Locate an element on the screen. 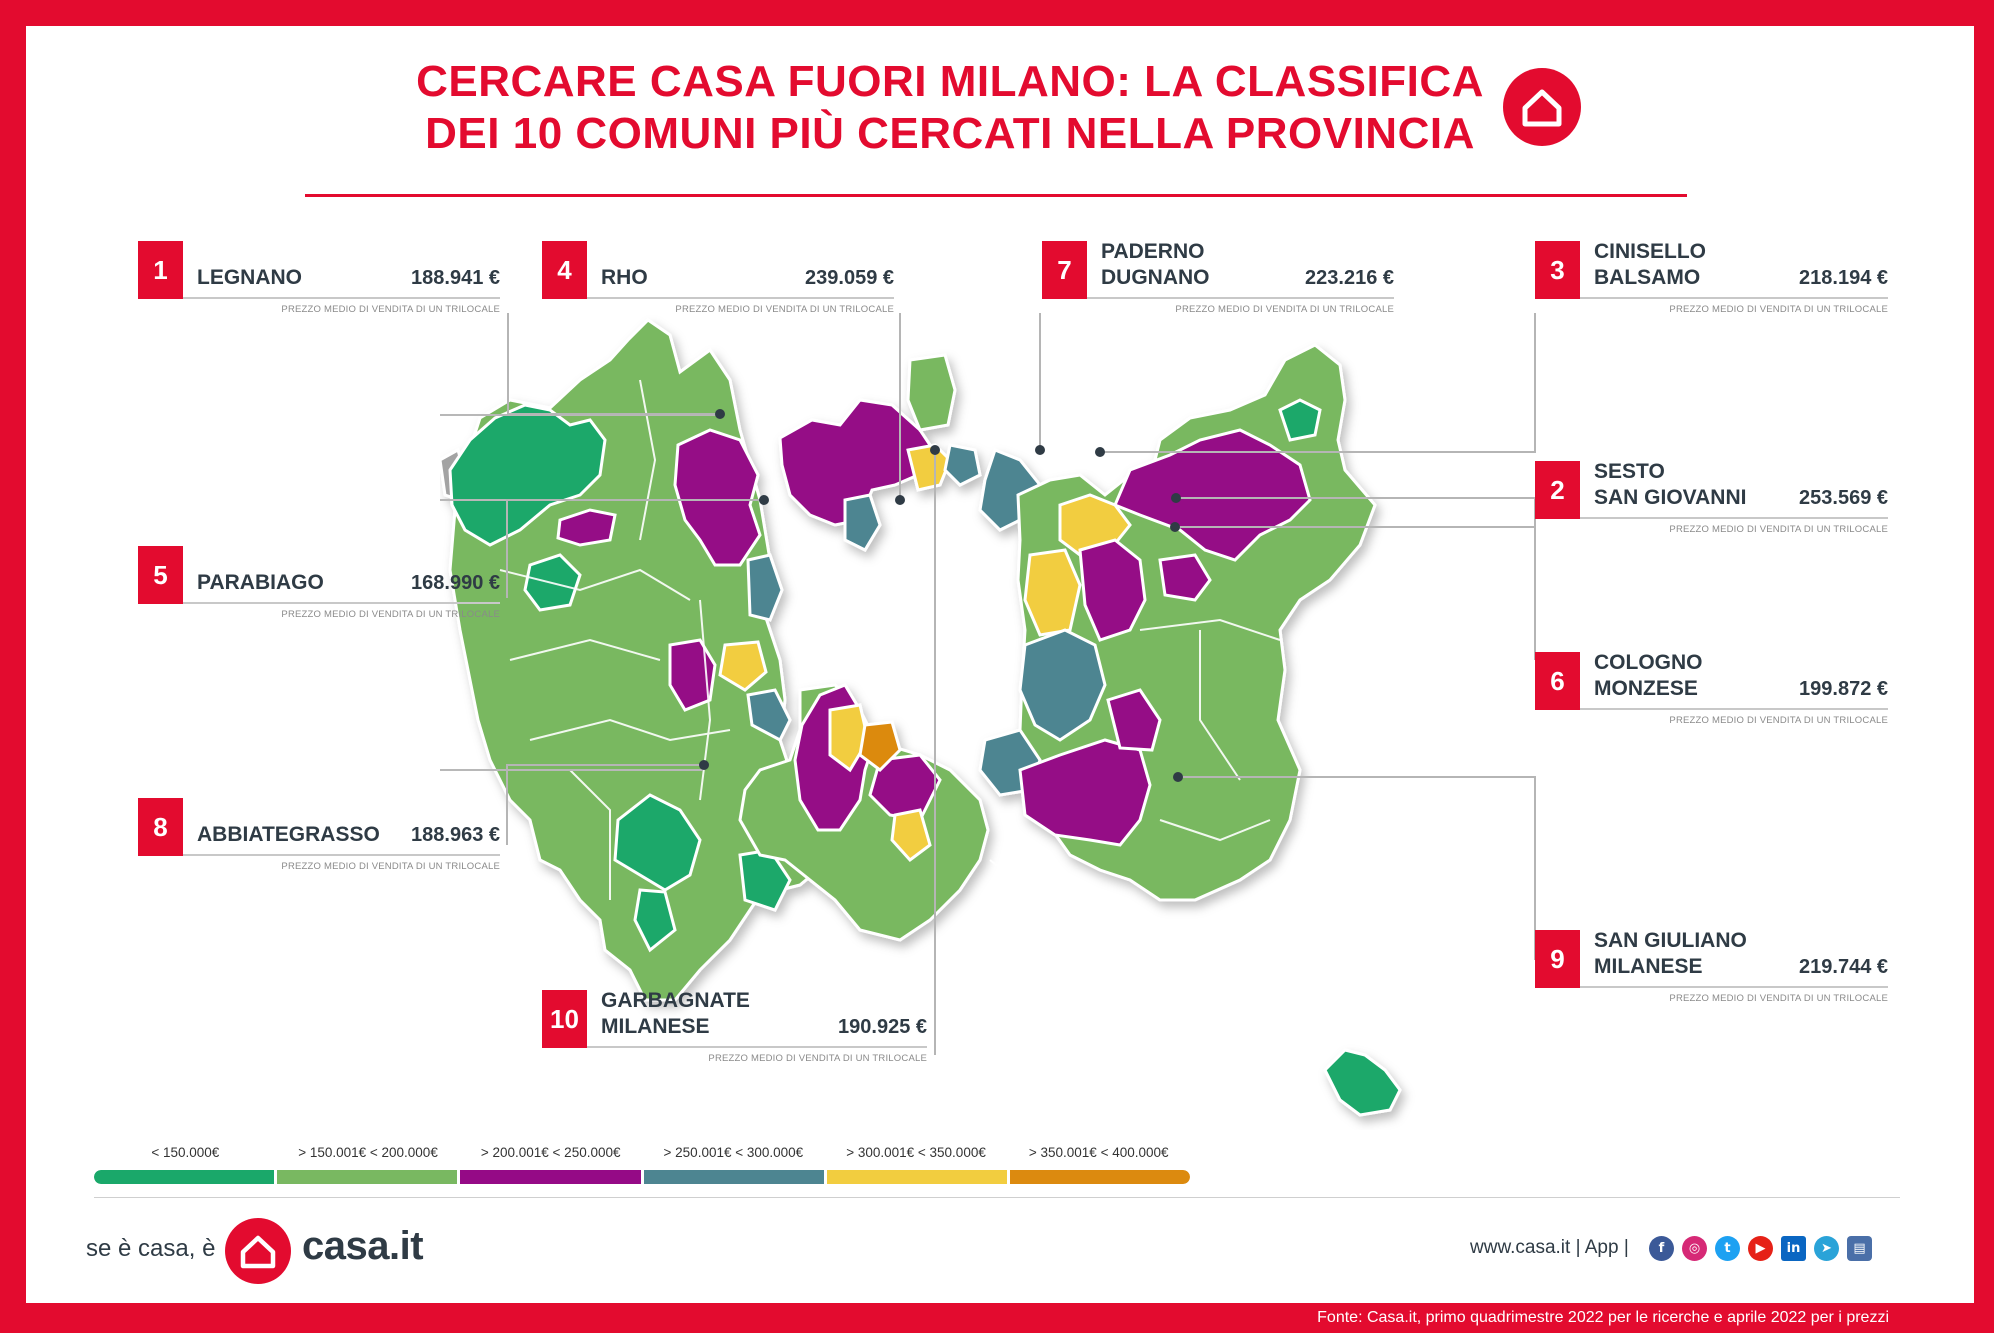 The width and height of the screenshot is (1994, 1333). rank-badge: 5 is located at coordinates (160, 575).